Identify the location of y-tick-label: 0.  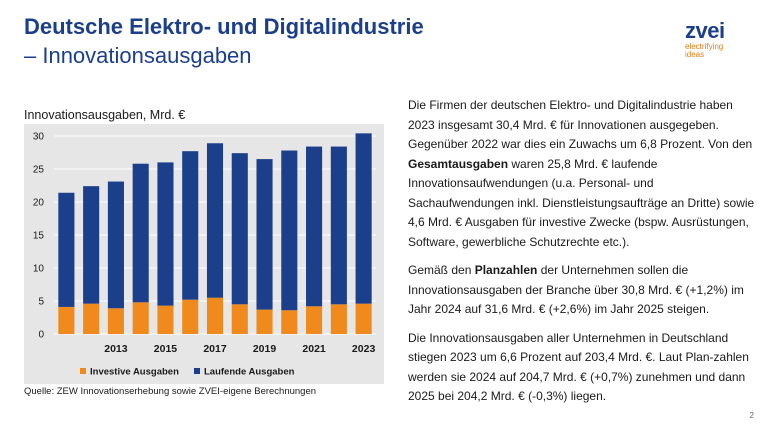
(41, 335).